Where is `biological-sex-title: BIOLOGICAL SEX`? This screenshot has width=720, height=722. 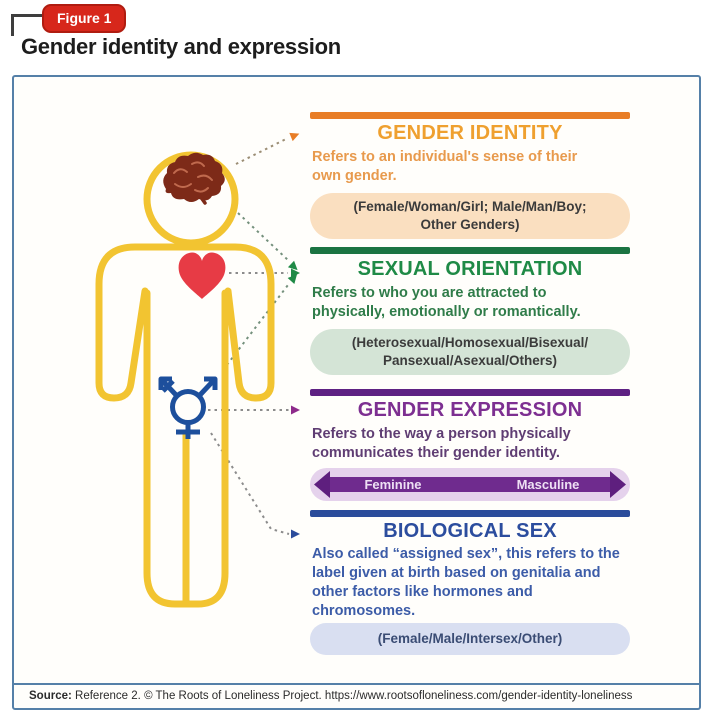 biological-sex-title: BIOLOGICAL SEX is located at coordinates (470, 531).